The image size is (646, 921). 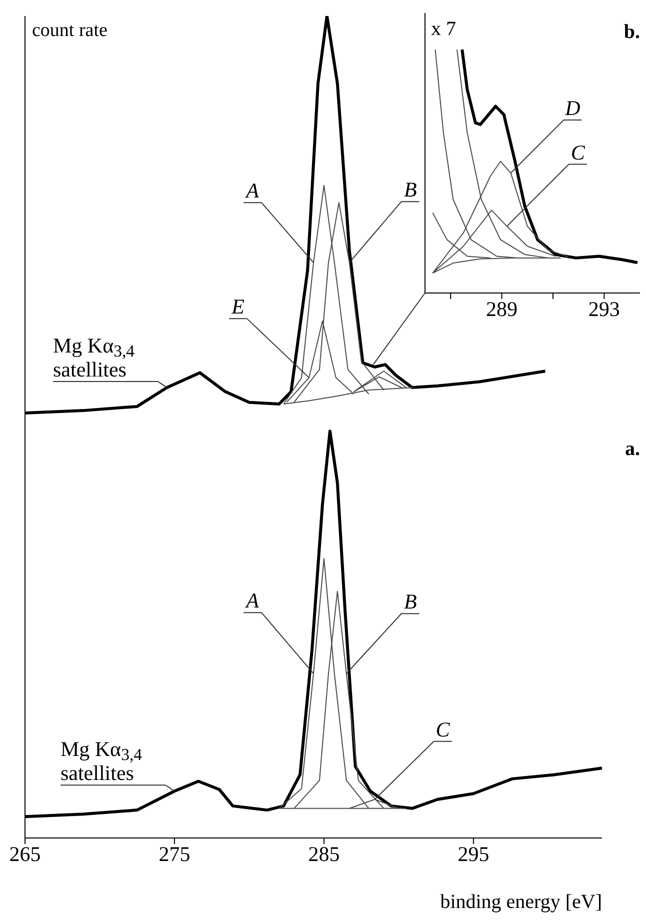 What do you see at coordinates (443, 29) in the screenshot?
I see `annotation: x 7` at bounding box center [443, 29].